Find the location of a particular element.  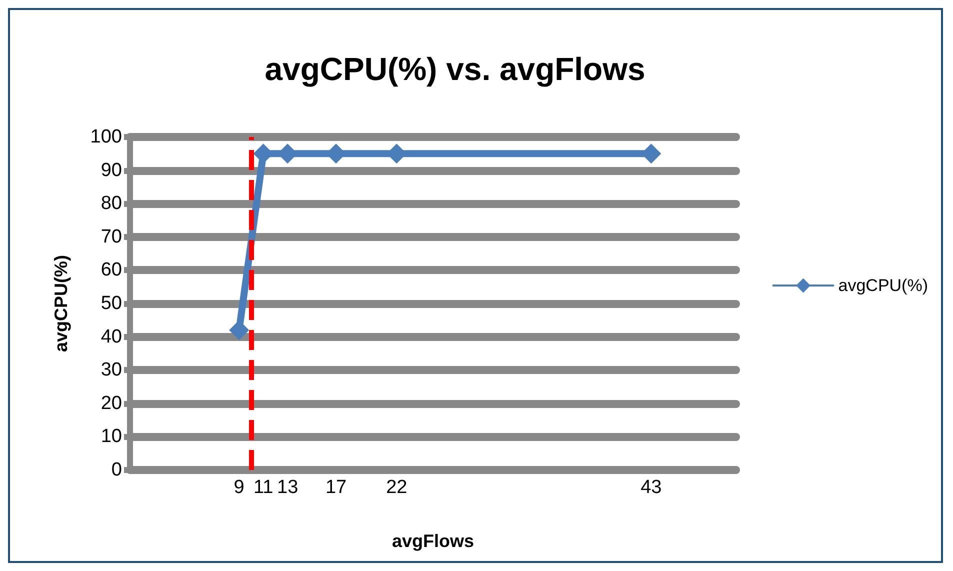

y-tick-label: 100 is located at coordinates (106, 137).